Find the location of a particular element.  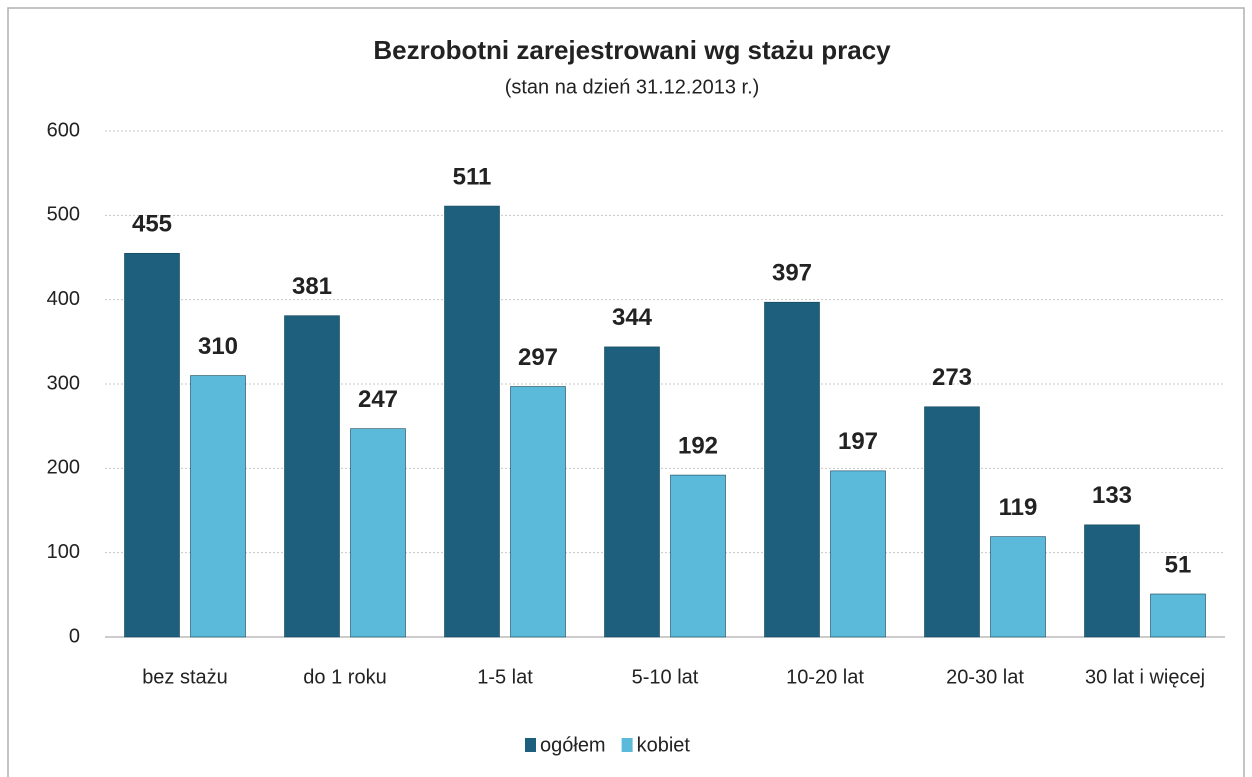

x-tick-label: 5-10 lat is located at coordinates (665, 677).